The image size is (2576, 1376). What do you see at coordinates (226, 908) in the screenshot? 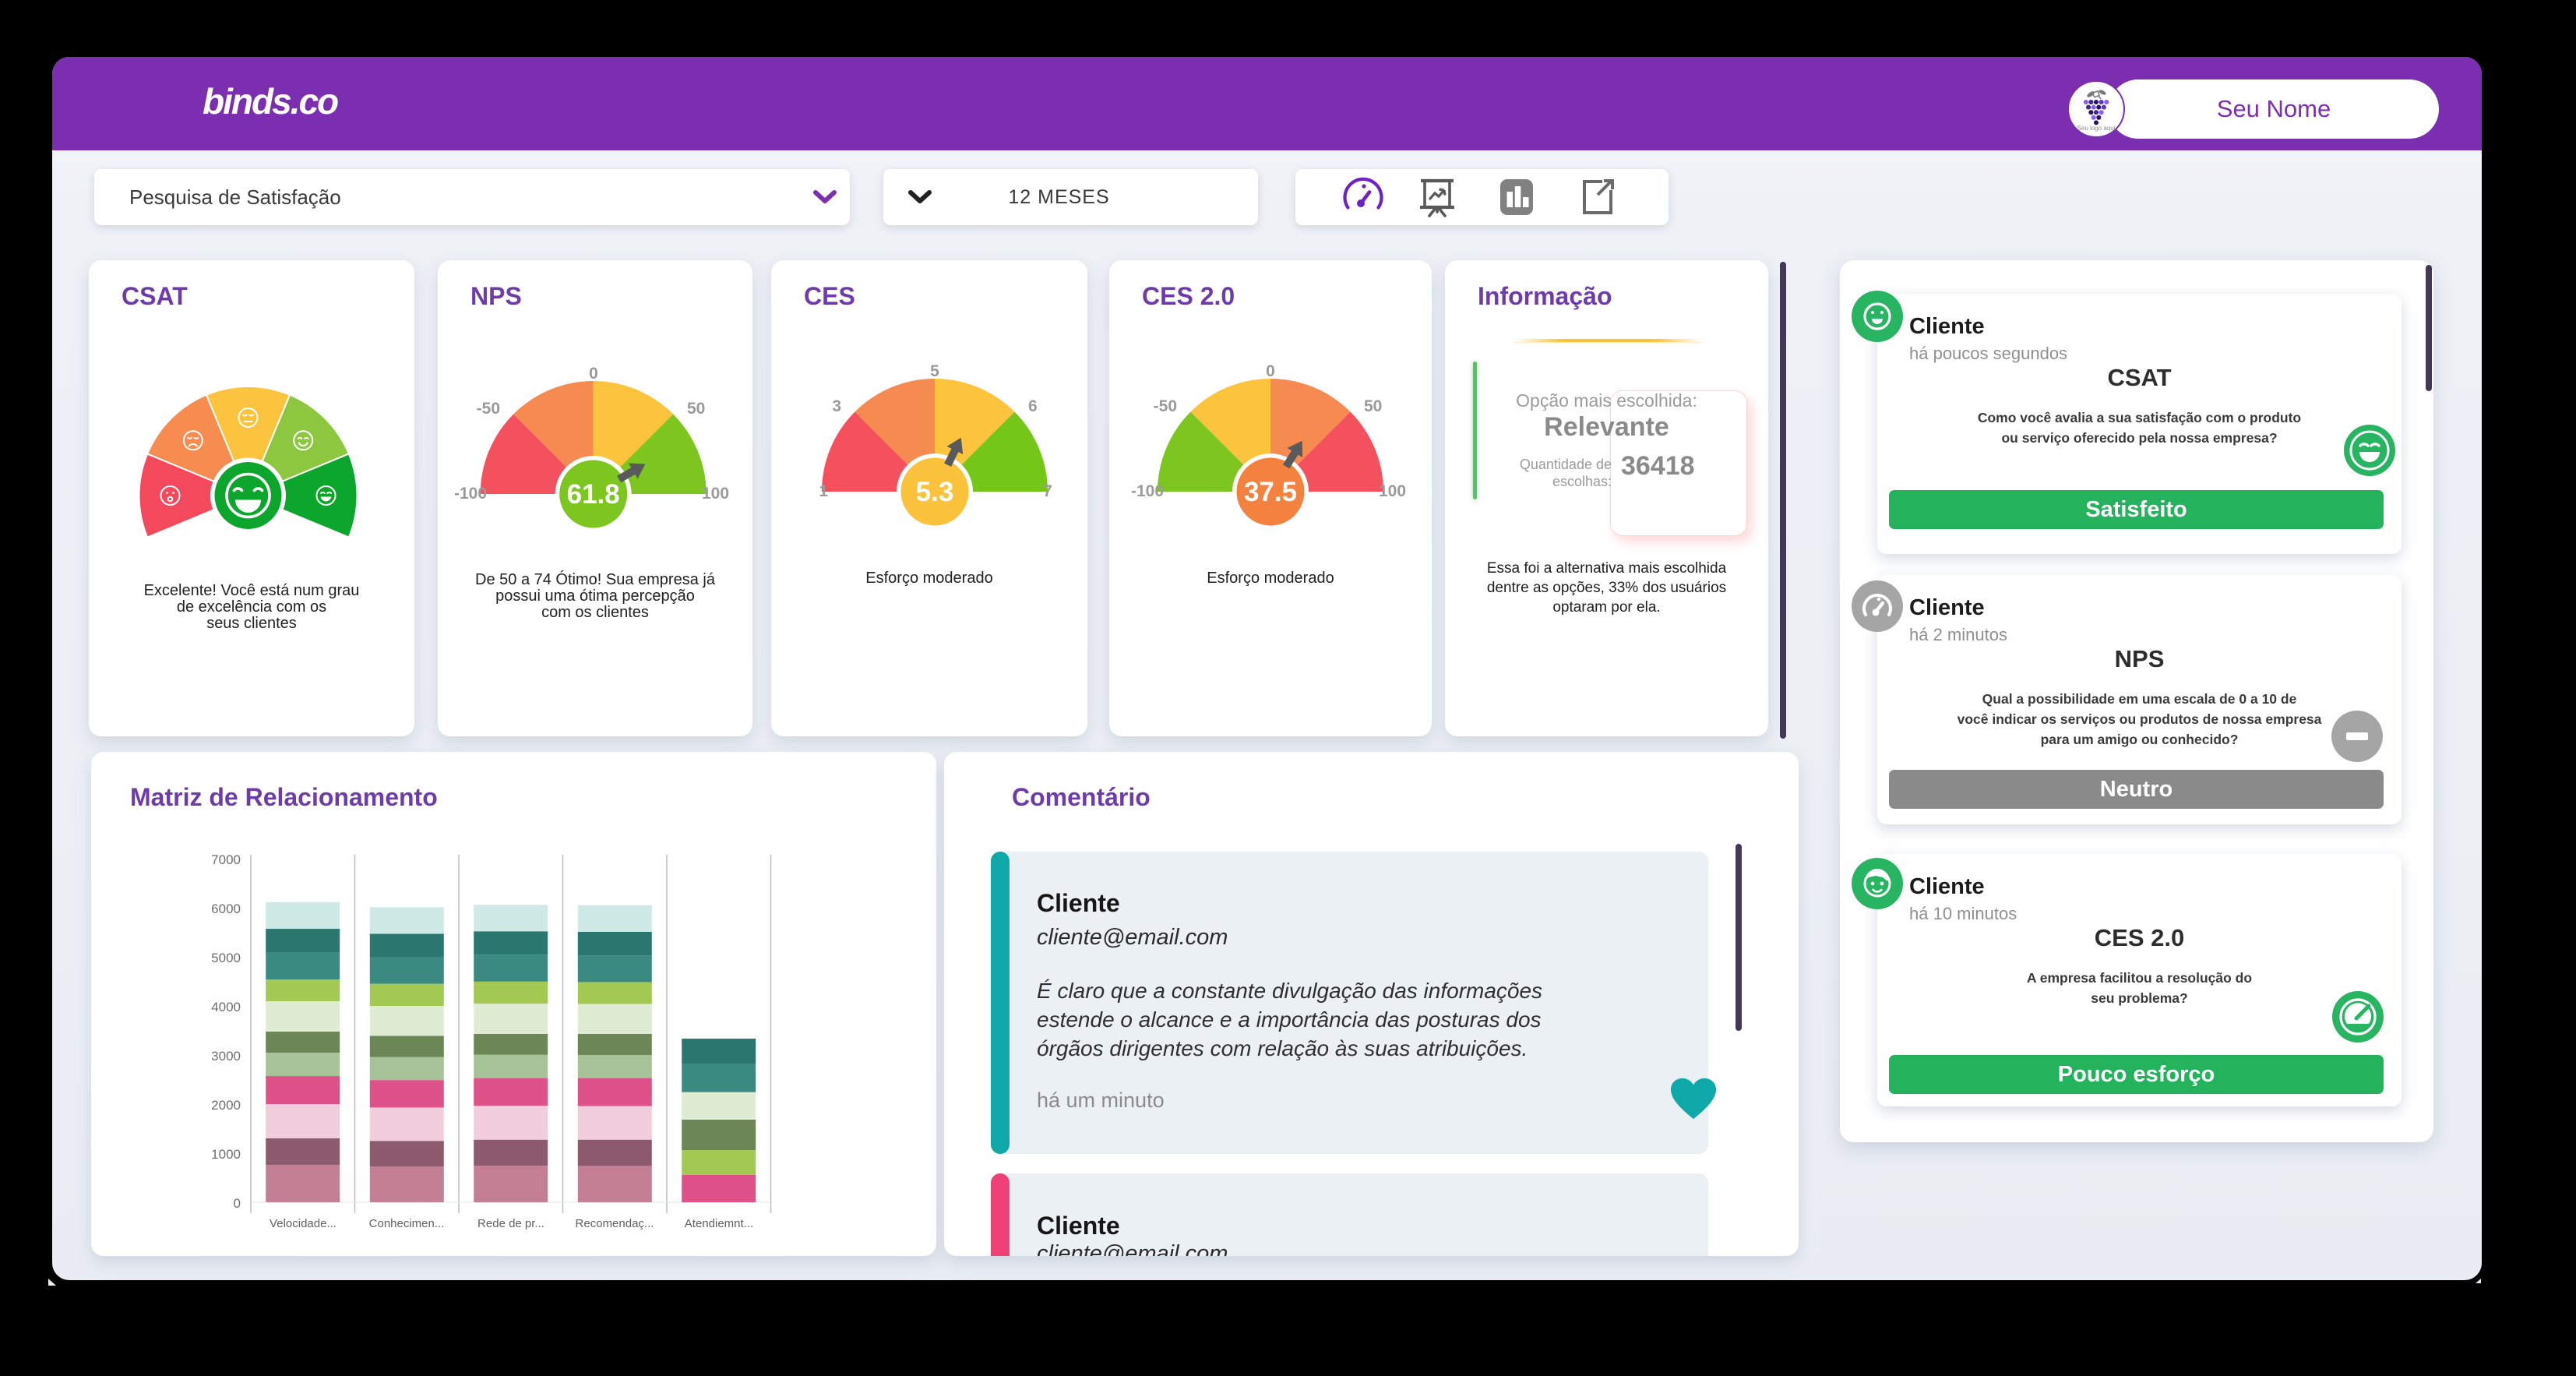
I see `svg-text: 6000` at bounding box center [226, 908].